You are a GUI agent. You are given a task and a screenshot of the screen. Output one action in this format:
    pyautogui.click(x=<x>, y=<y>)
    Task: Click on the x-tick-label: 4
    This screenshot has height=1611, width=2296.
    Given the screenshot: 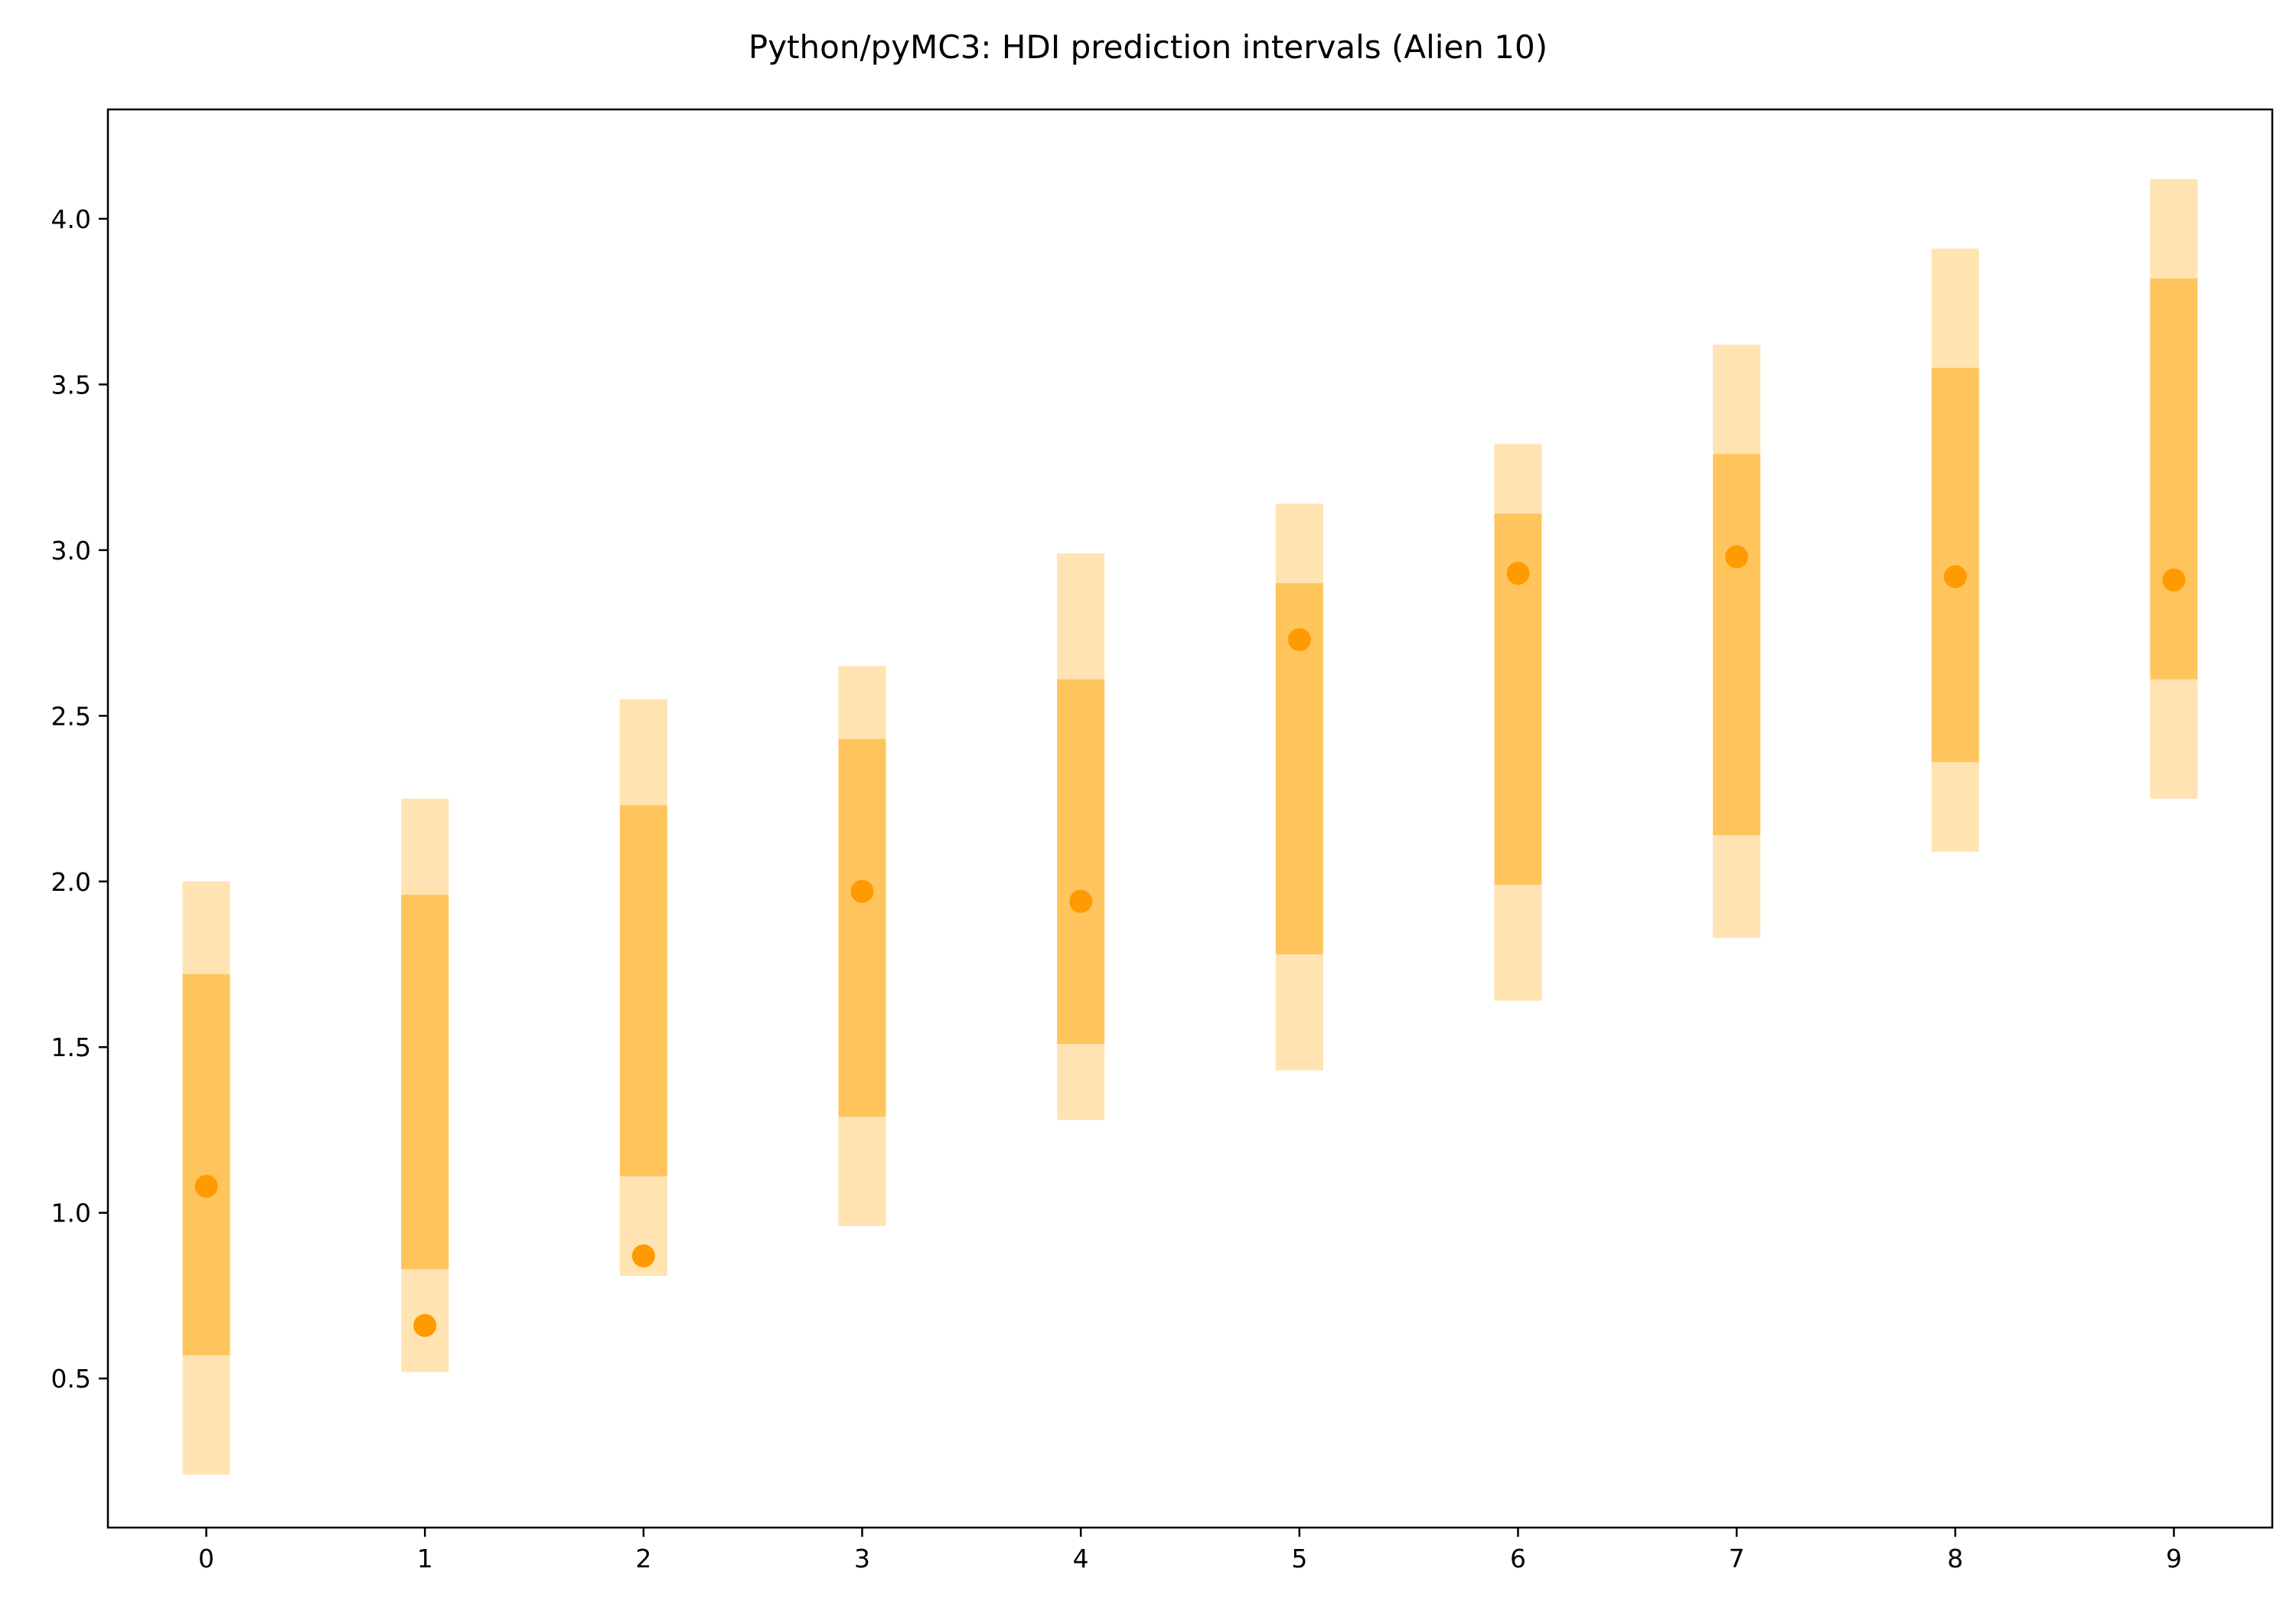 What is the action you would take?
    pyautogui.click(x=1081, y=1558)
    